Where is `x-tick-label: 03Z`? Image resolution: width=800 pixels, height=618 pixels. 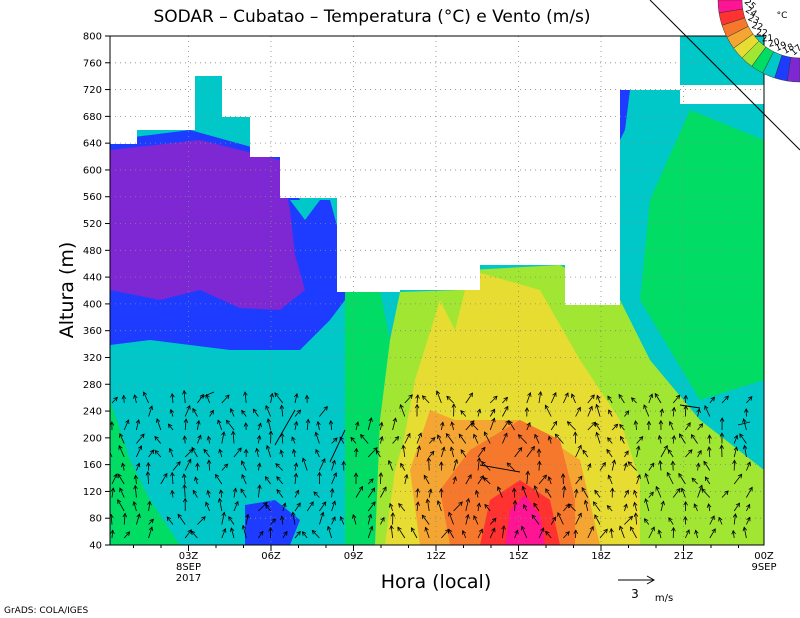
x-tick-label: 03Z is located at coordinates (189, 556).